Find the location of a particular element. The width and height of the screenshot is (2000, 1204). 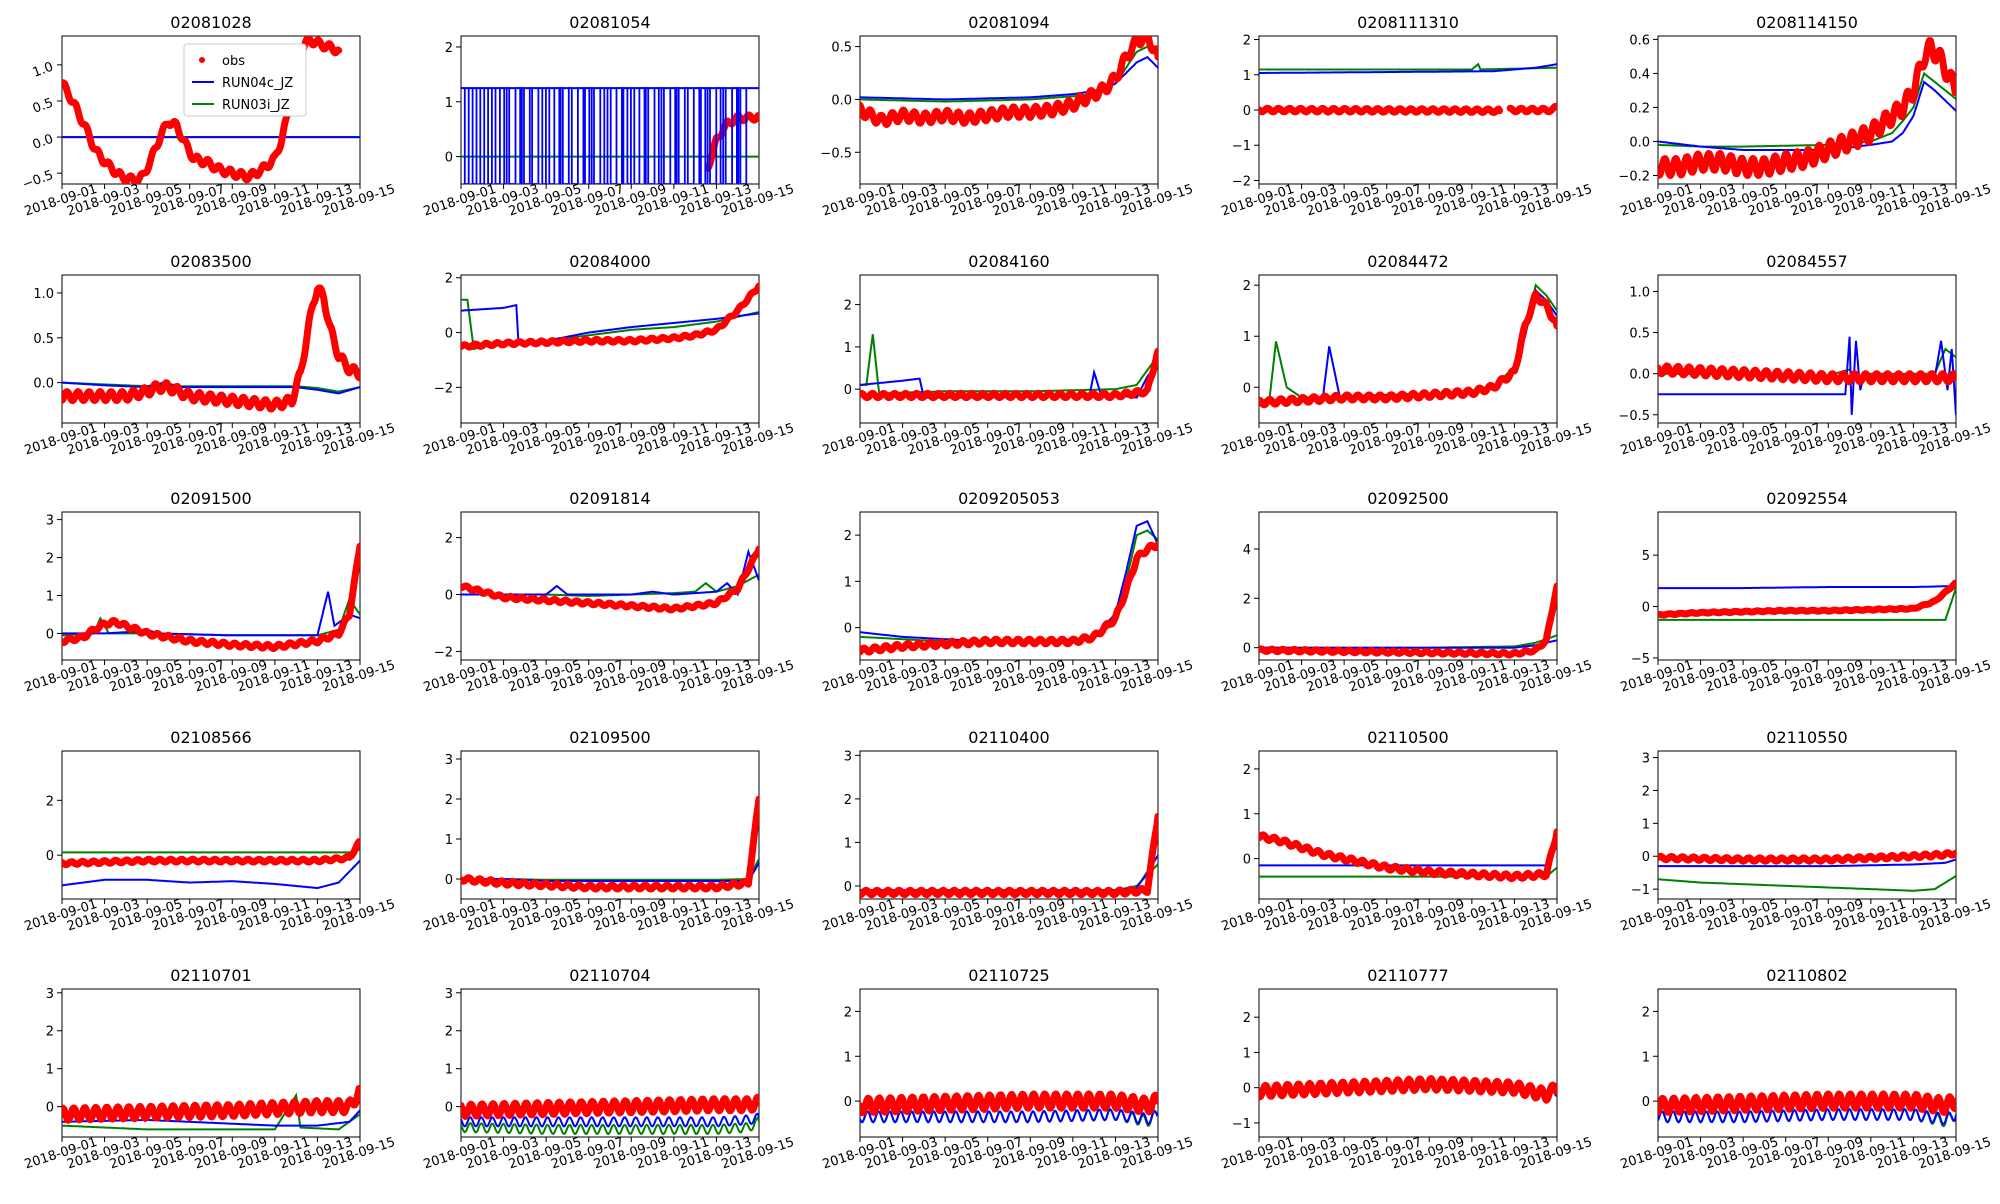

subplot-title: 0208111310 is located at coordinates (1408, 22).